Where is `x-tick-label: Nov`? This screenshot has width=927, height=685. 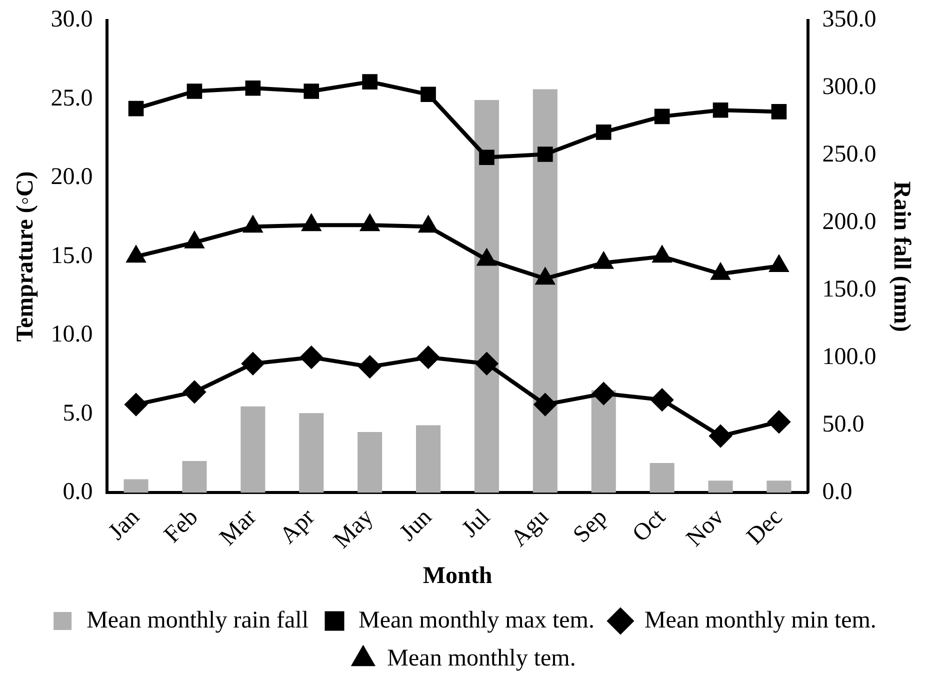
x-tick-label: Nov is located at coordinates (706, 528).